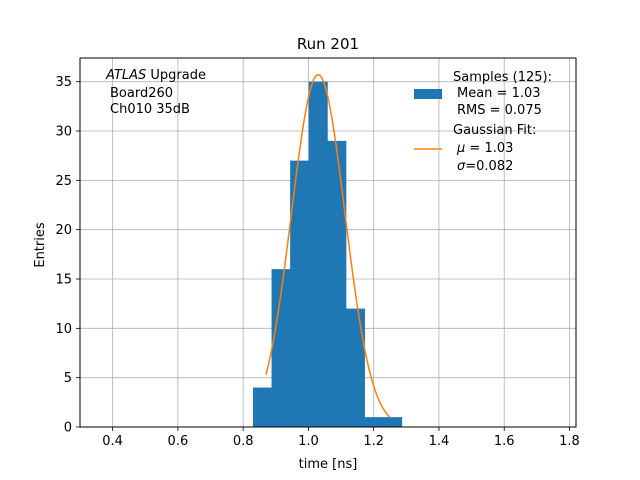  Describe the element at coordinates (502, 77) in the screenshot. I see `legend-samples-label: Samples (125):` at that location.